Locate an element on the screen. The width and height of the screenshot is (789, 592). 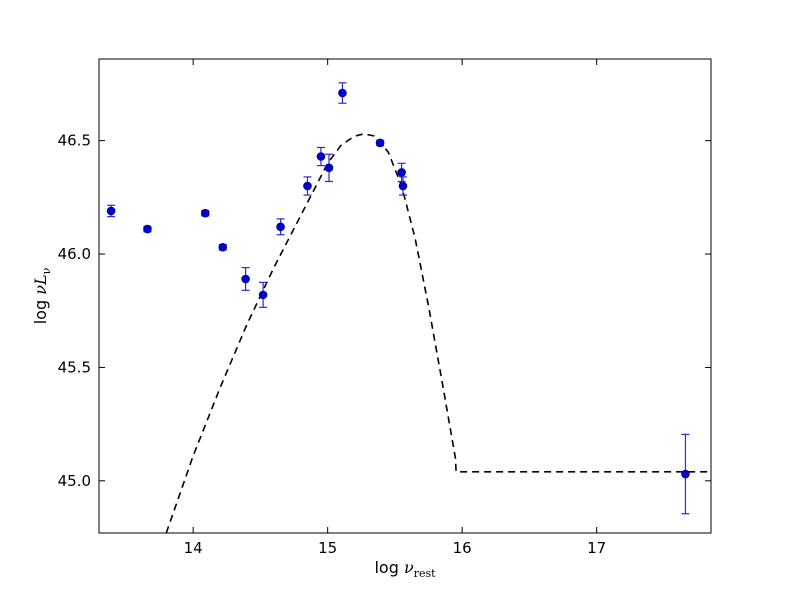
y-axis-label: log νLν is located at coordinates (42, 295).